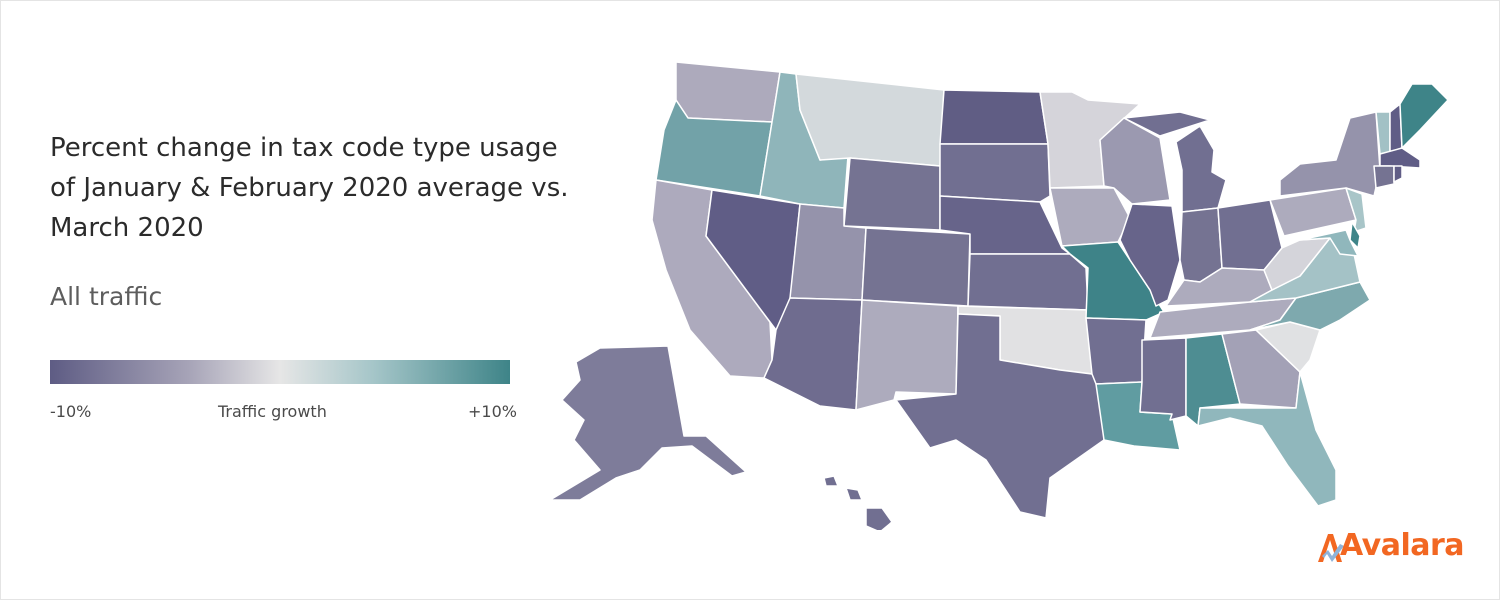 The width and height of the screenshot is (1500, 600). What do you see at coordinates (280, 372) in the screenshot?
I see `legend-color-scale` at bounding box center [280, 372].